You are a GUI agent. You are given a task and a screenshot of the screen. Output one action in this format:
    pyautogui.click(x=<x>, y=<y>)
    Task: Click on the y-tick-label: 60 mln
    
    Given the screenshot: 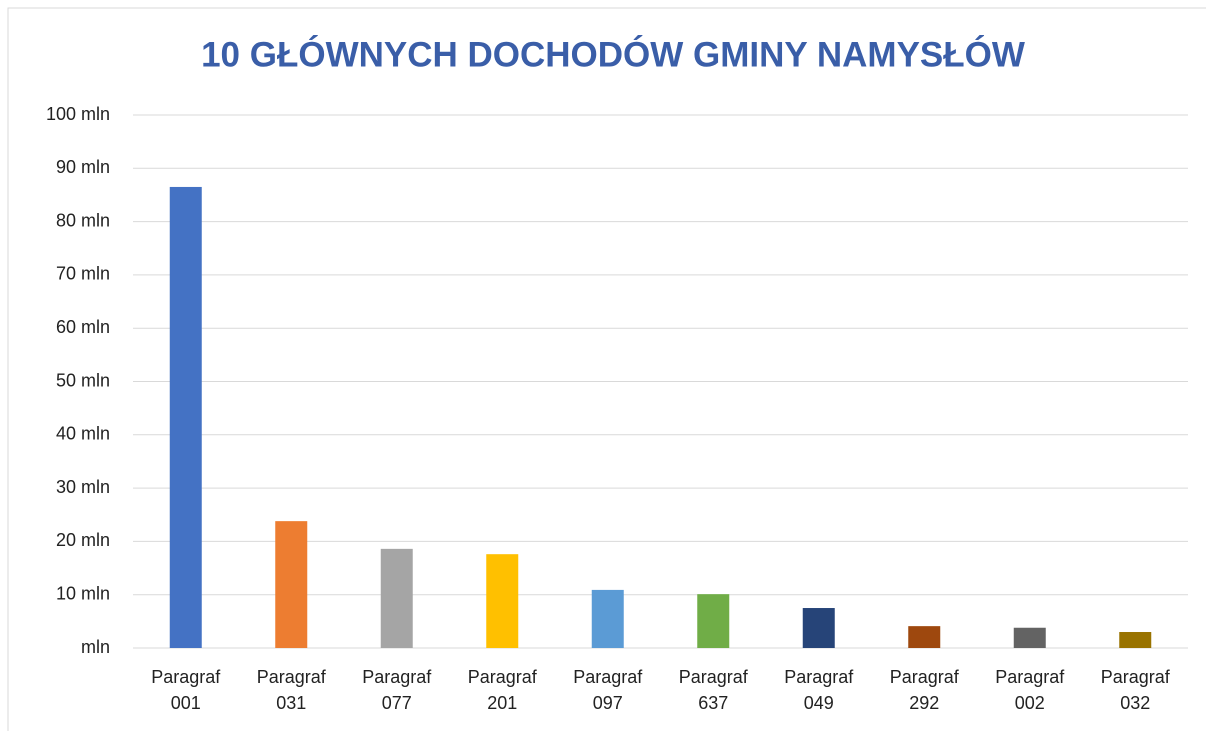 What is the action you would take?
    pyautogui.click(x=83, y=327)
    